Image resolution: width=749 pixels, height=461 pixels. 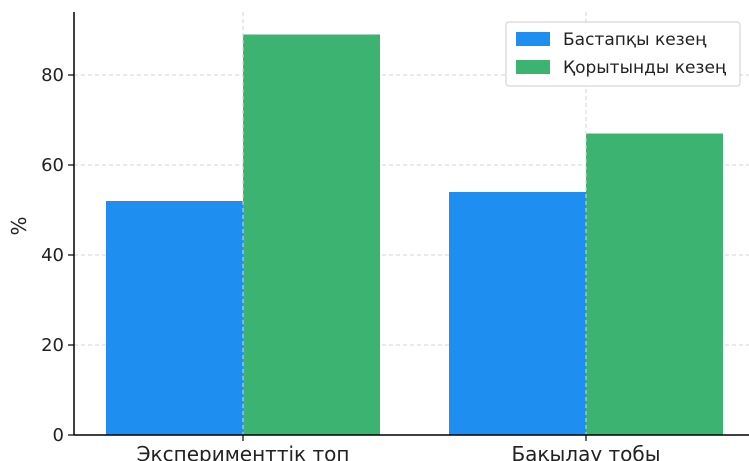 I want to click on legend-label-initial: Бастапқы кезең, so click(x=635, y=40).